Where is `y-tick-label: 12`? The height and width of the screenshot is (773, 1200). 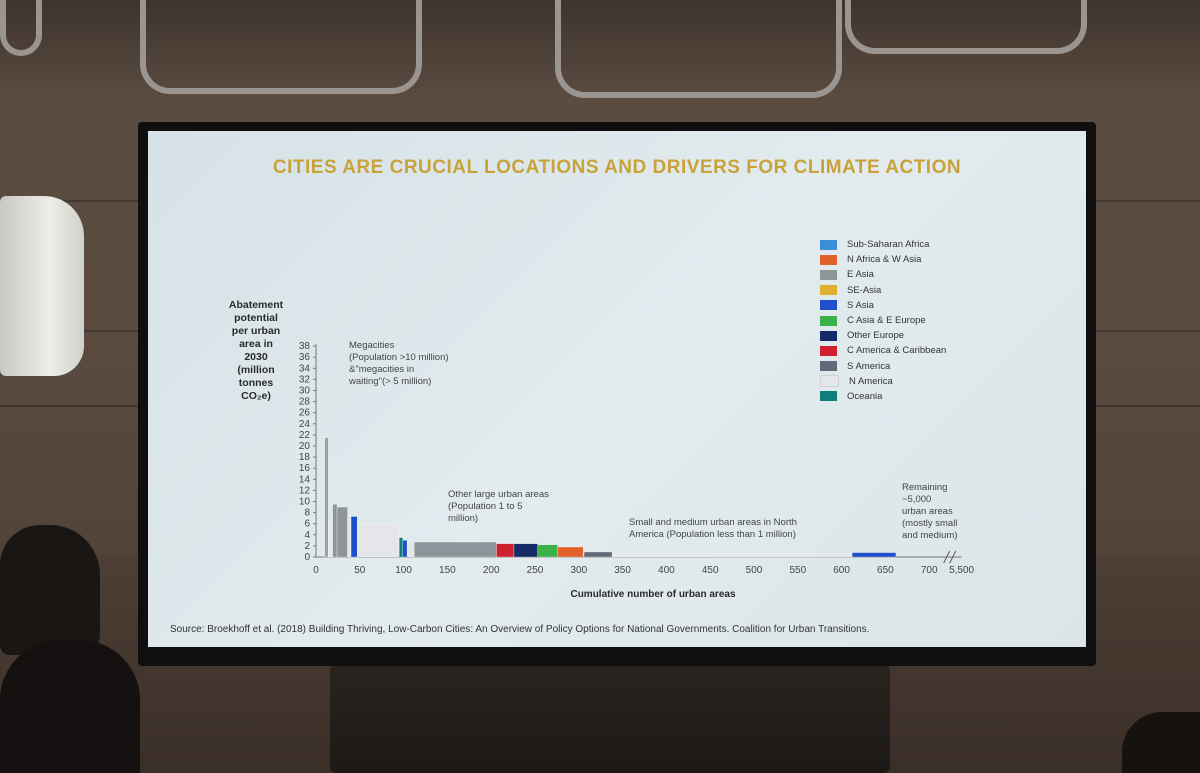 y-tick-label: 12 is located at coordinates (305, 490).